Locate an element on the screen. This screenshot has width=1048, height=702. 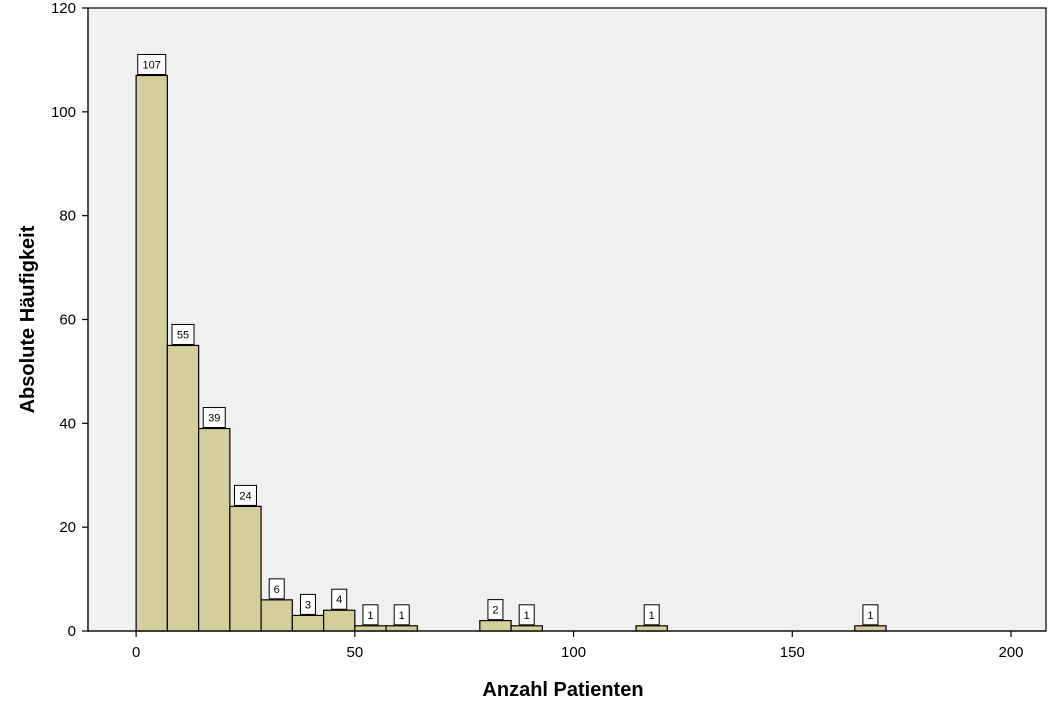
y-tick-label: 100 is located at coordinates (63, 112).